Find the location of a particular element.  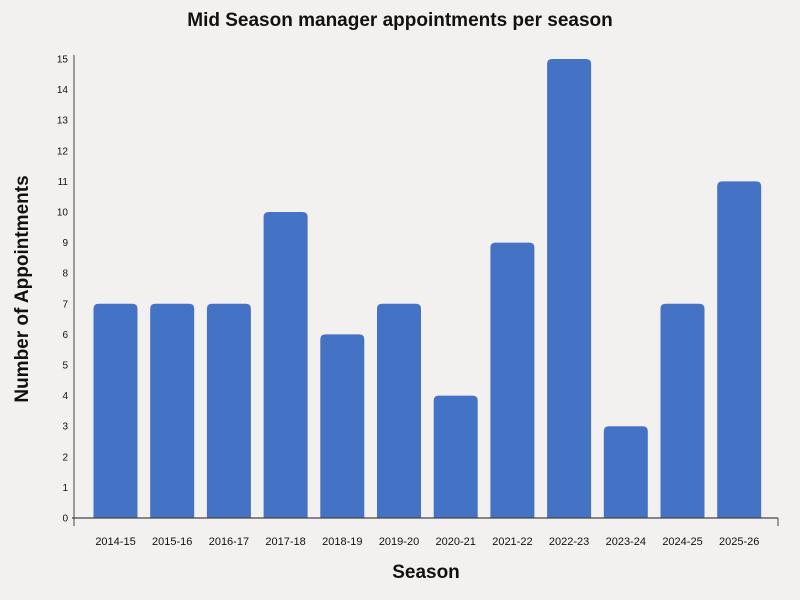

x-tick-label-2024-25: 2024-25 is located at coordinates (682, 542).